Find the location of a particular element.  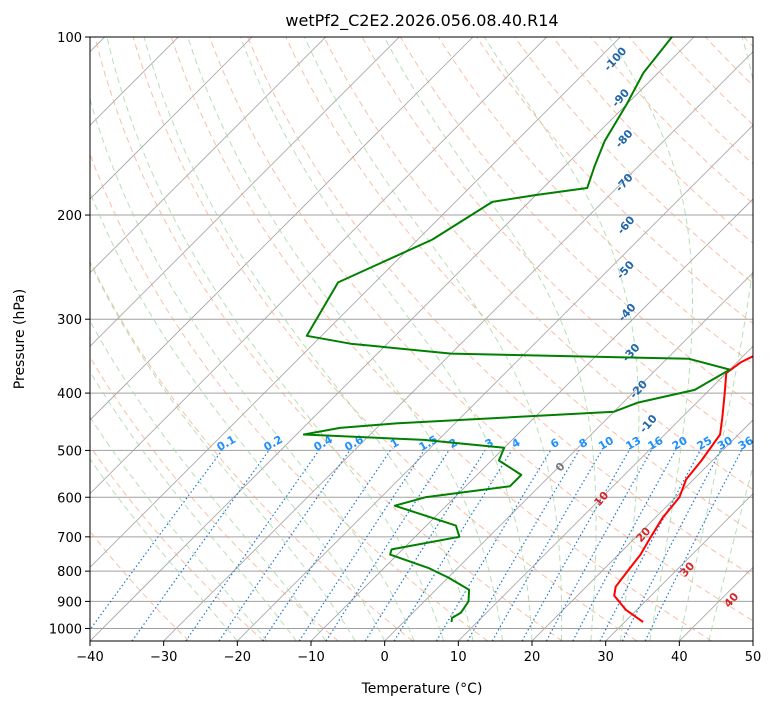

x-tick-label: 50 is located at coordinates (753, 657).